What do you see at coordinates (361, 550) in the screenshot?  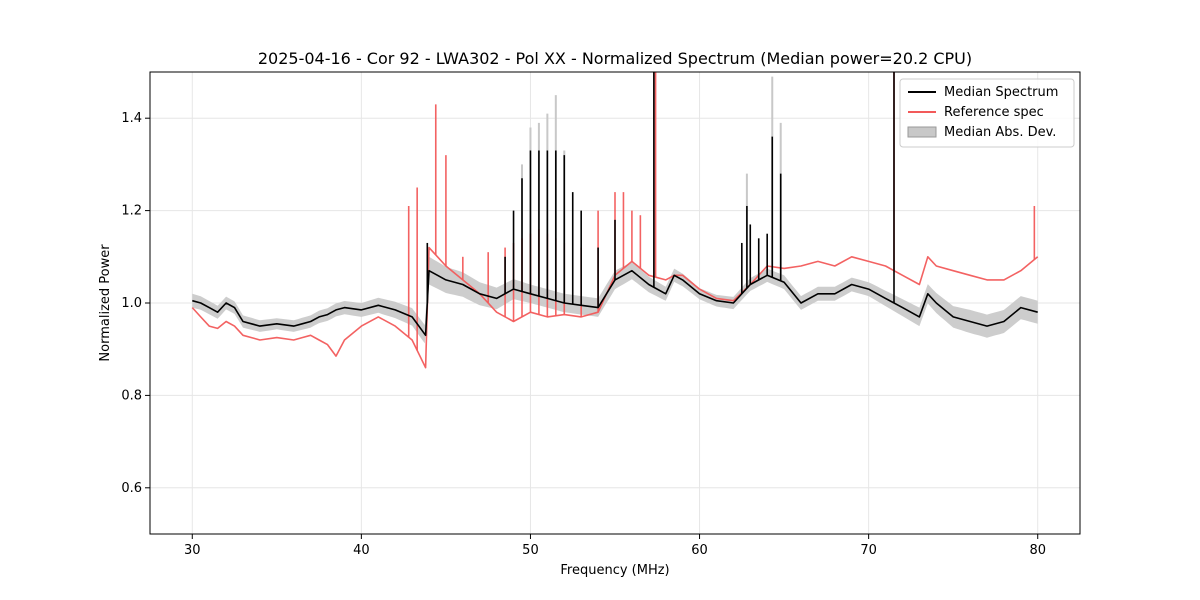 I see `x-tick-label: 40` at bounding box center [361, 550].